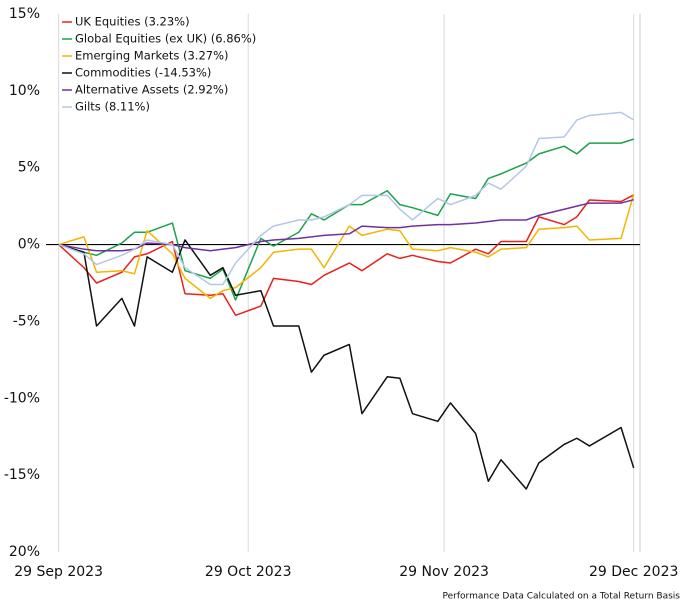 The image size is (693, 606). What do you see at coordinates (24, 552) in the screenshot?
I see `y-tick-label: 20%` at bounding box center [24, 552].